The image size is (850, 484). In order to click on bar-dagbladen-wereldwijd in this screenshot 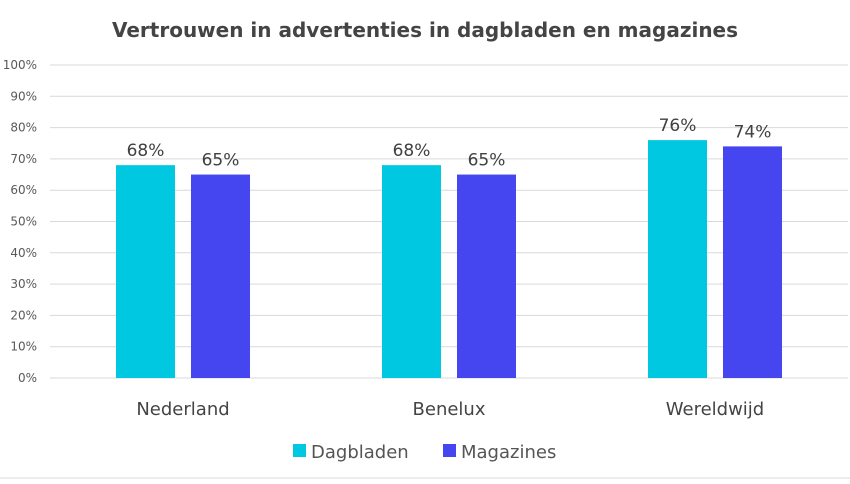, I will do `click(677, 259)`.